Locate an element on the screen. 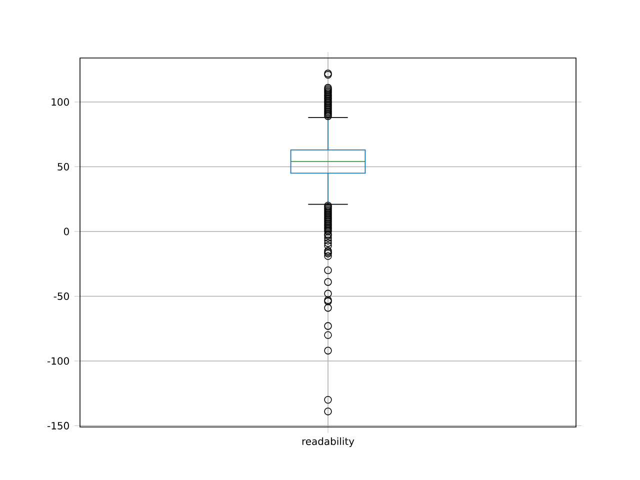 Image resolution: width=640 pixels, height=480 pixels. y-tick-label: -50 is located at coordinates (61, 296).